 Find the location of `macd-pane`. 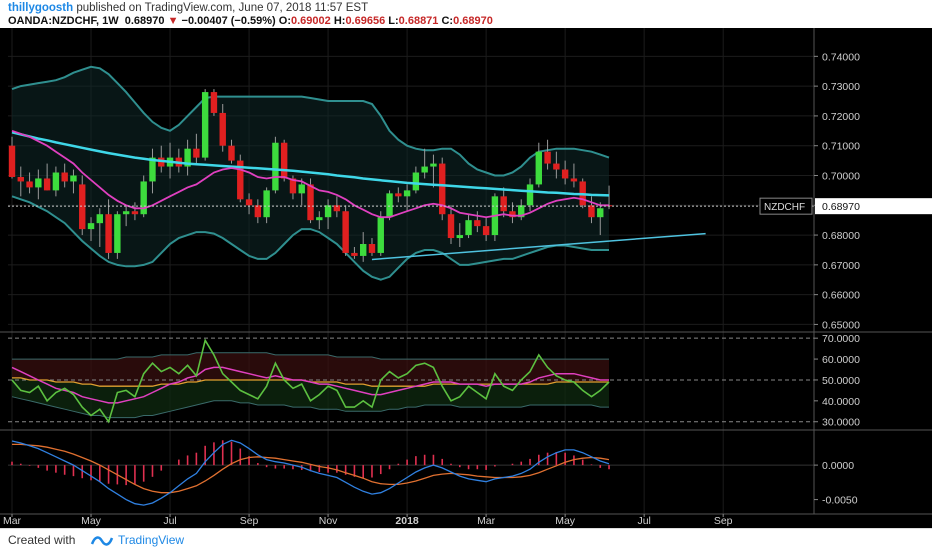

macd-pane is located at coordinates (411, 472).